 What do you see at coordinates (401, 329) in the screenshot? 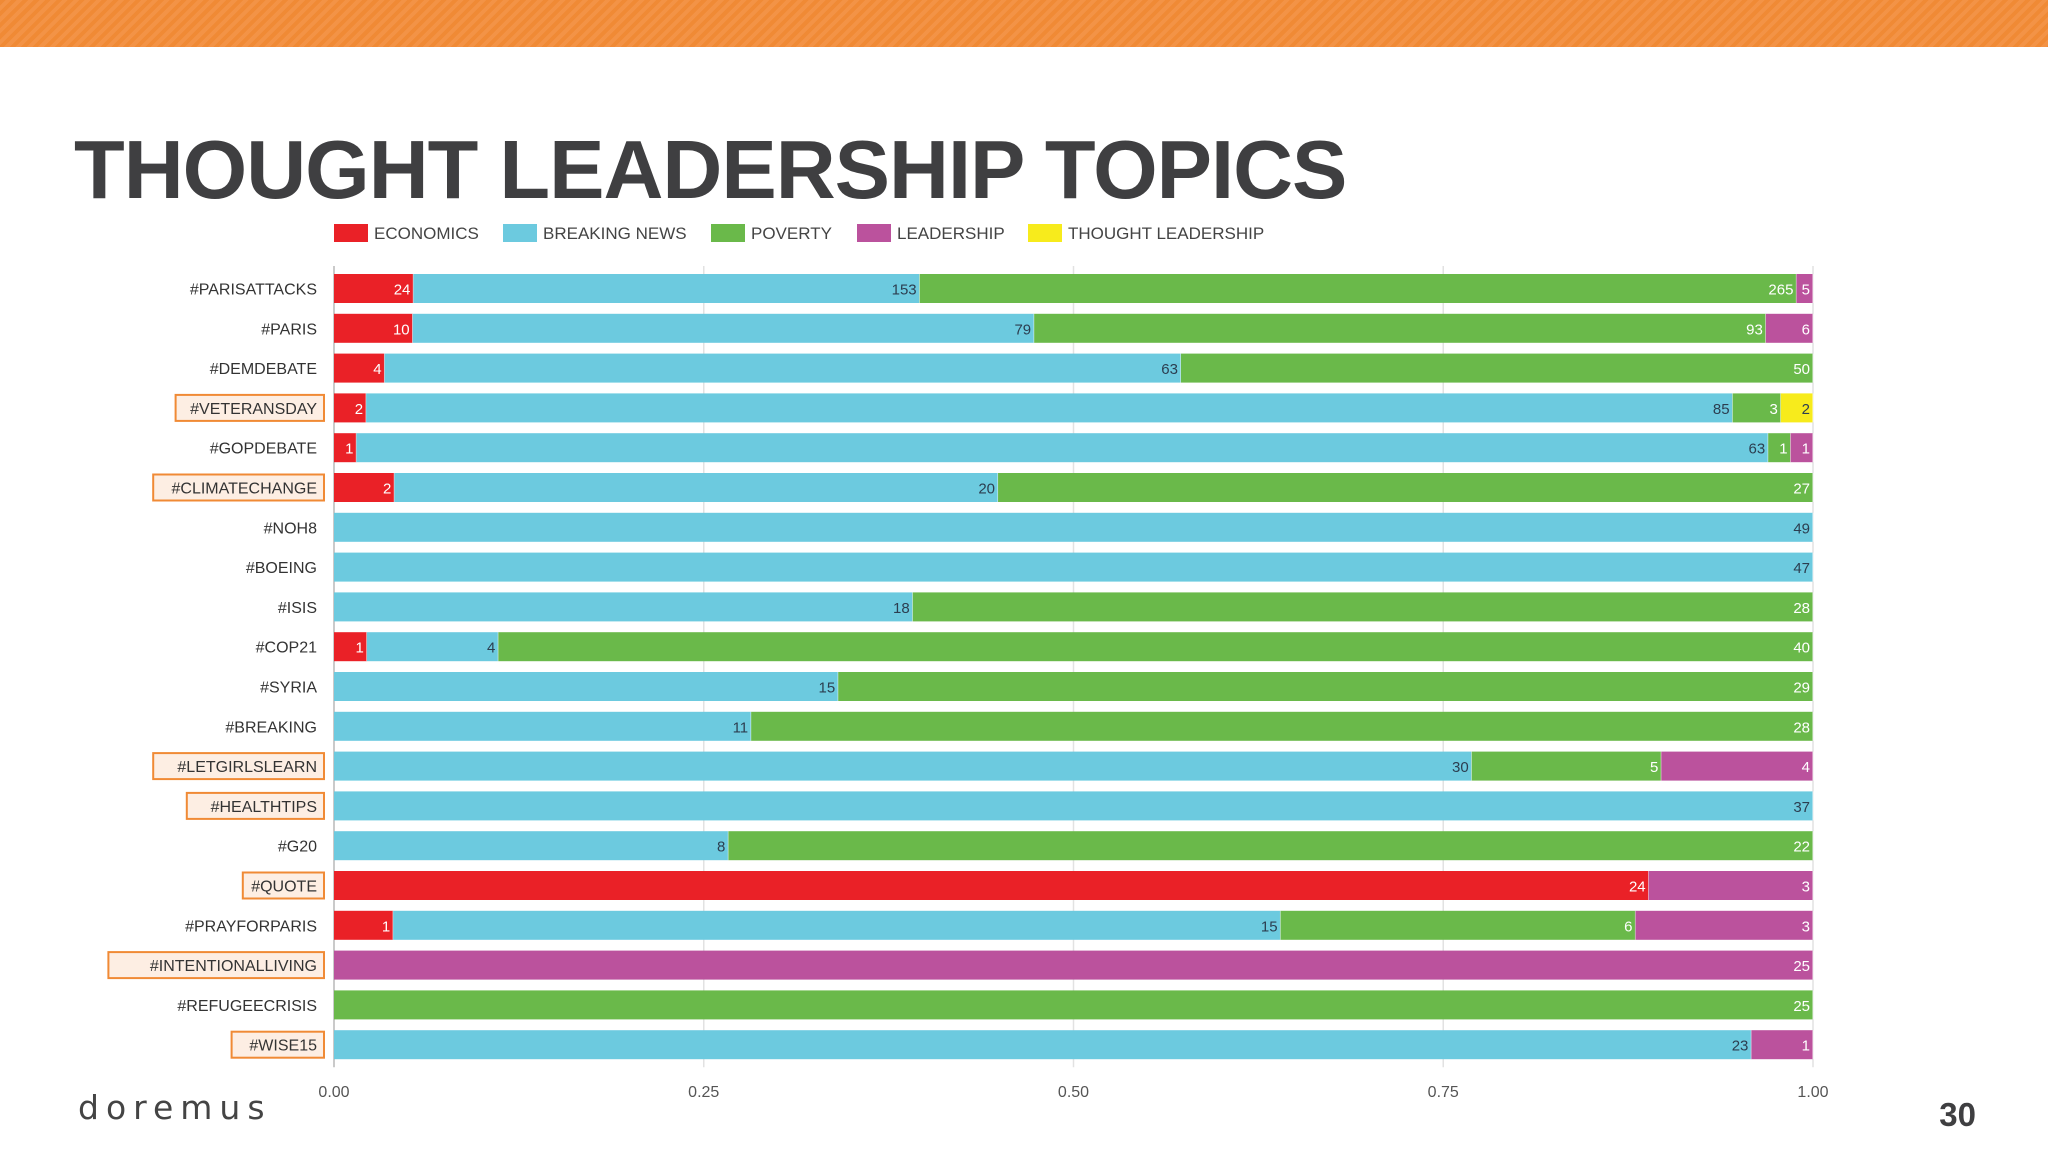
I see `data-label: 10` at bounding box center [401, 329].